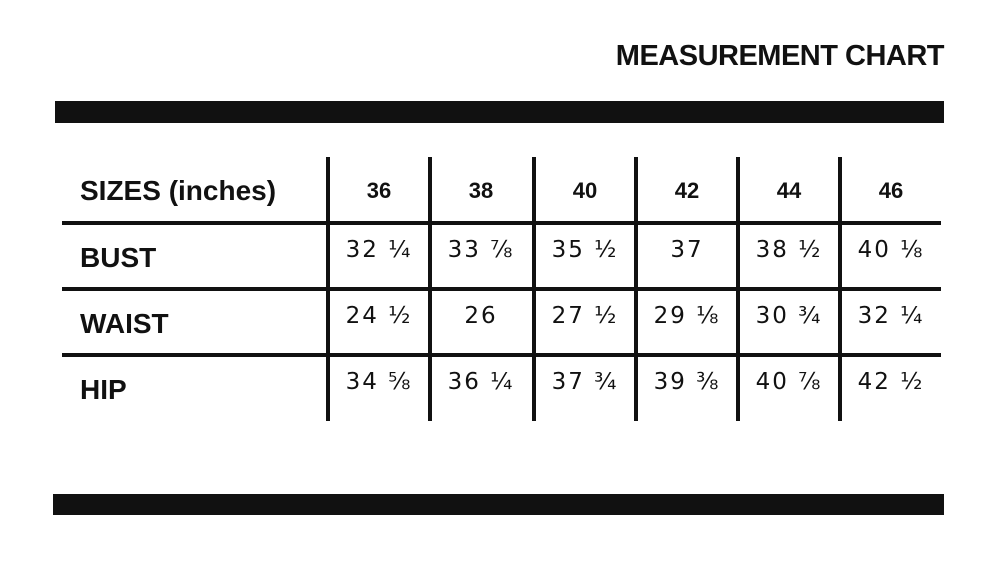 This screenshot has width=1002, height=564. Describe the element at coordinates (499, 112) in the screenshot. I see `top-divider-bar` at that location.